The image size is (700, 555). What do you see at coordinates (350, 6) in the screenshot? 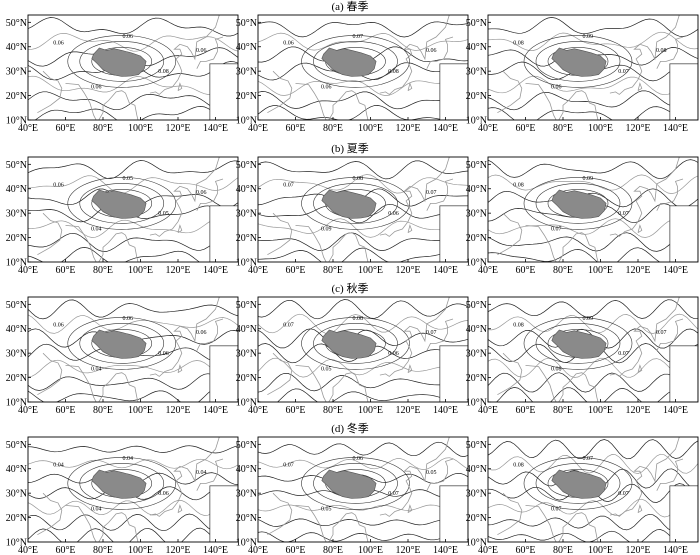
I see `row-title: (a) 春季` at bounding box center [350, 6].